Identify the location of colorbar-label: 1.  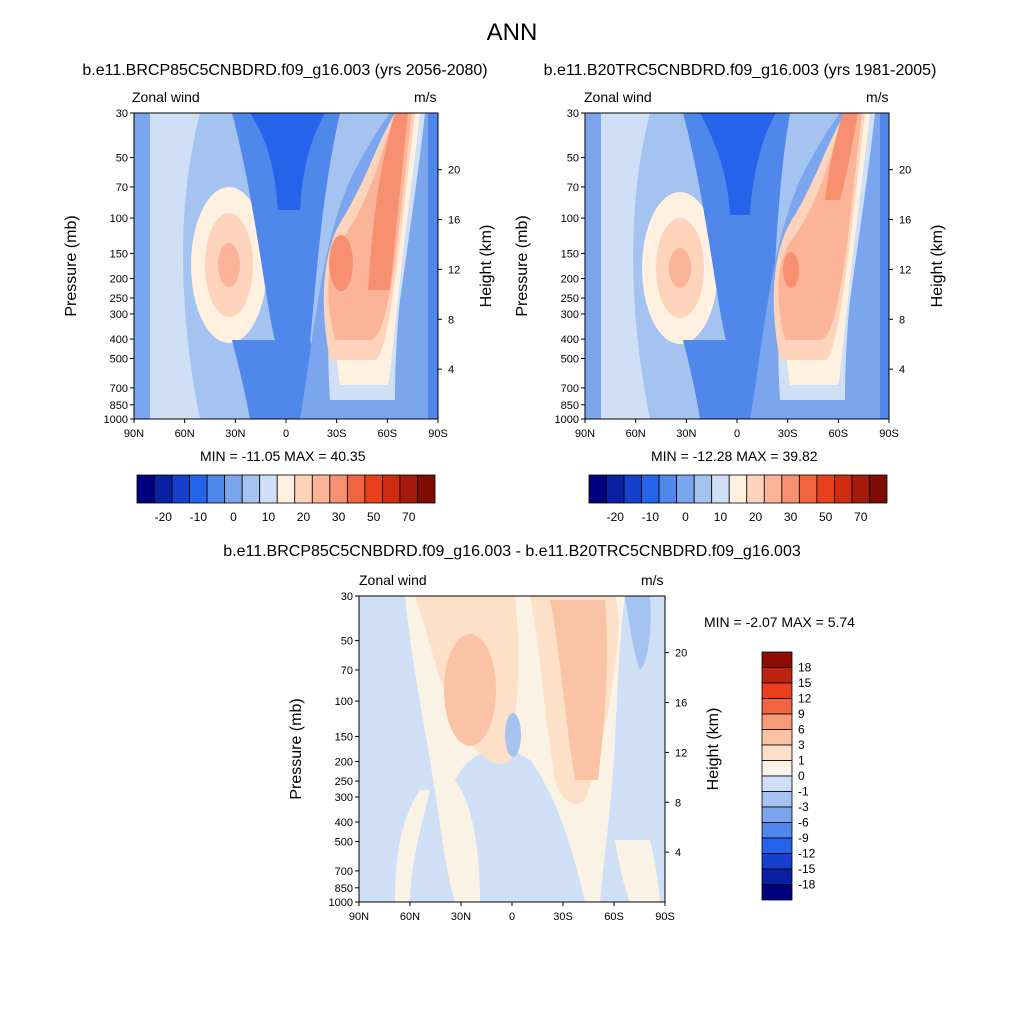
(801, 761).